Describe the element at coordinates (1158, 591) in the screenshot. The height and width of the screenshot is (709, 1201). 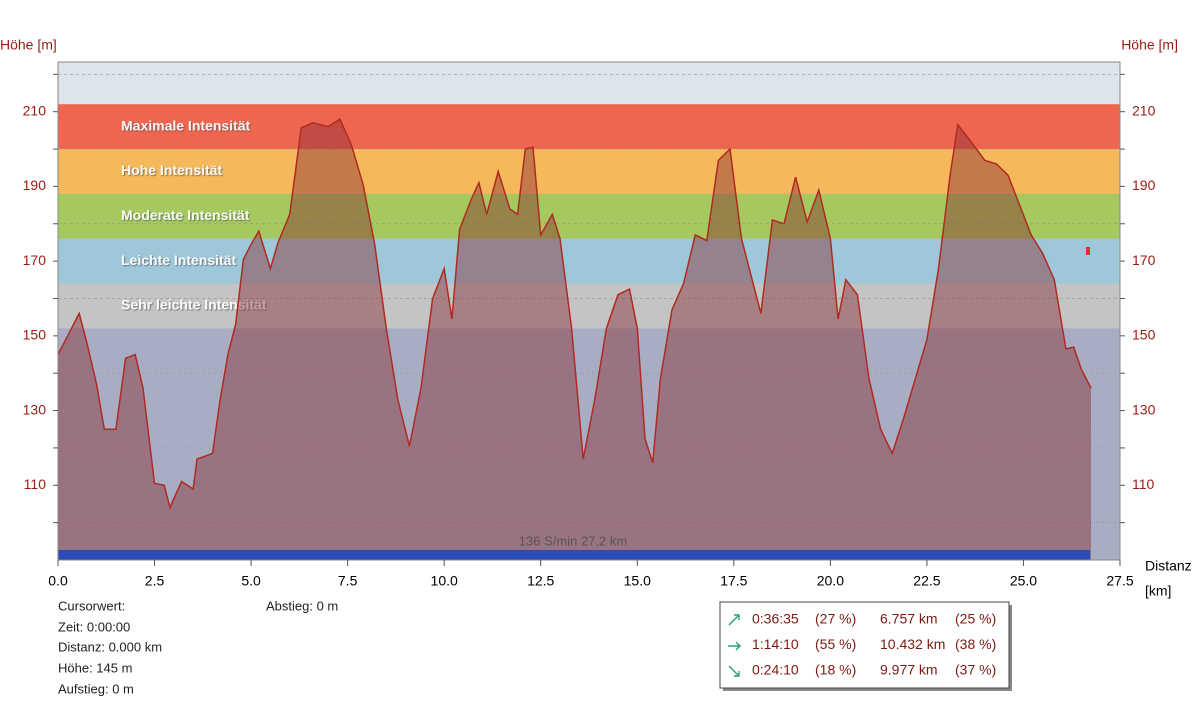
I see `x-axis-label: [km]` at that location.